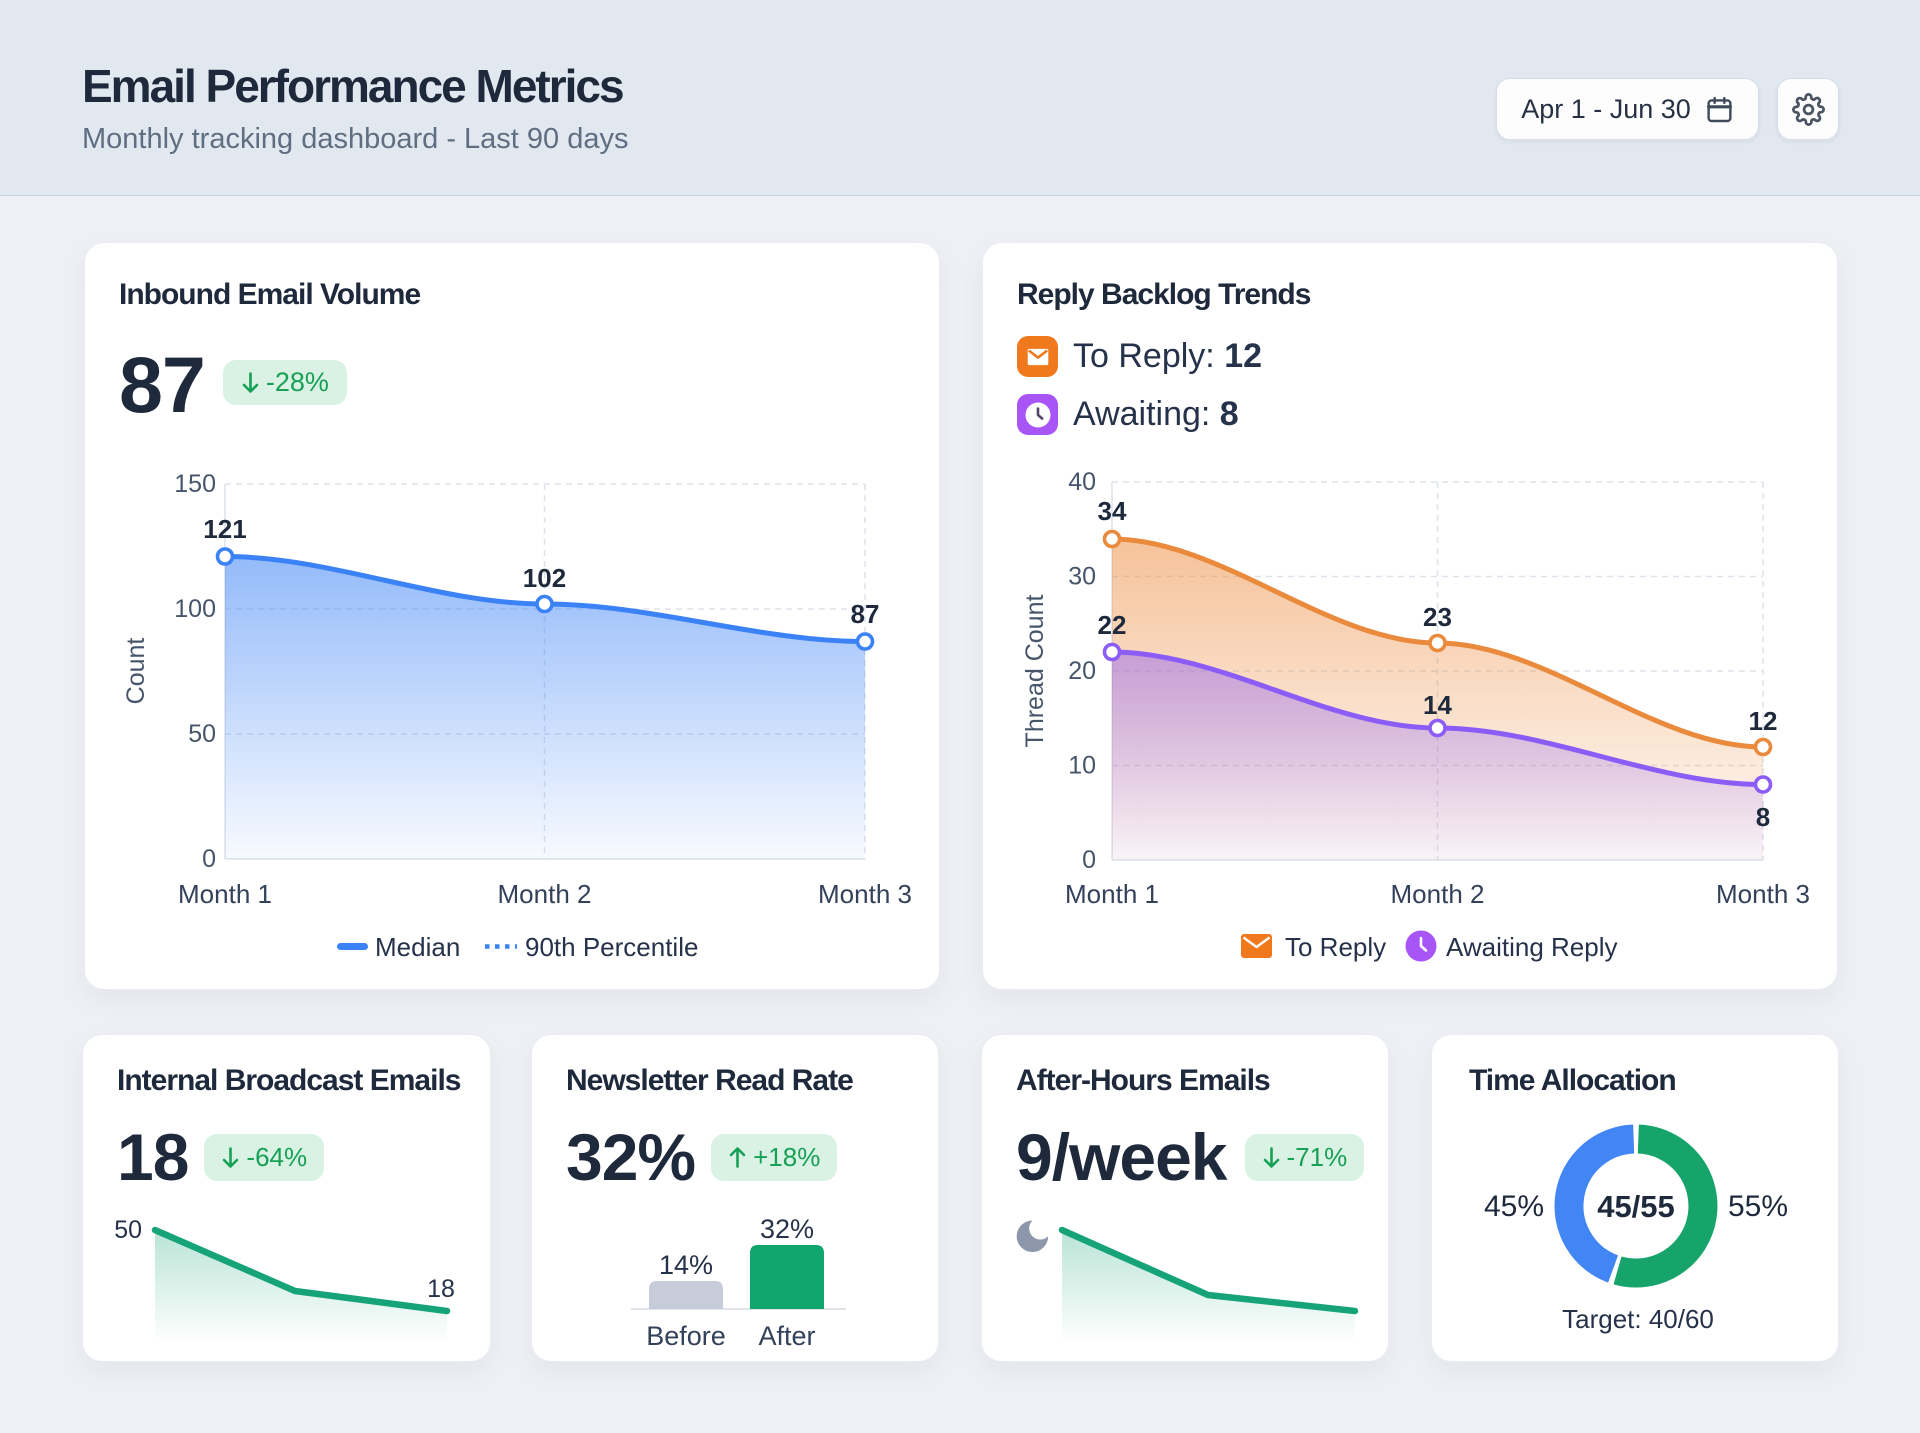 The image size is (1920, 1433). Describe the element at coordinates (195, 484) in the screenshot. I see `svg-text: 150` at that location.